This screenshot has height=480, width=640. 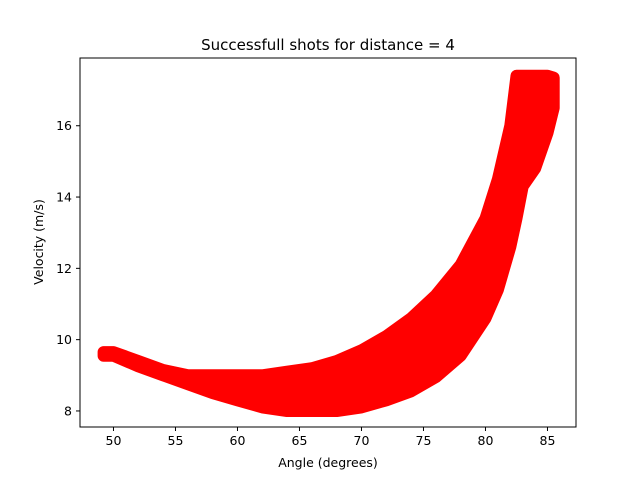 I want to click on y-tick-label: 8, so click(x=68, y=410).